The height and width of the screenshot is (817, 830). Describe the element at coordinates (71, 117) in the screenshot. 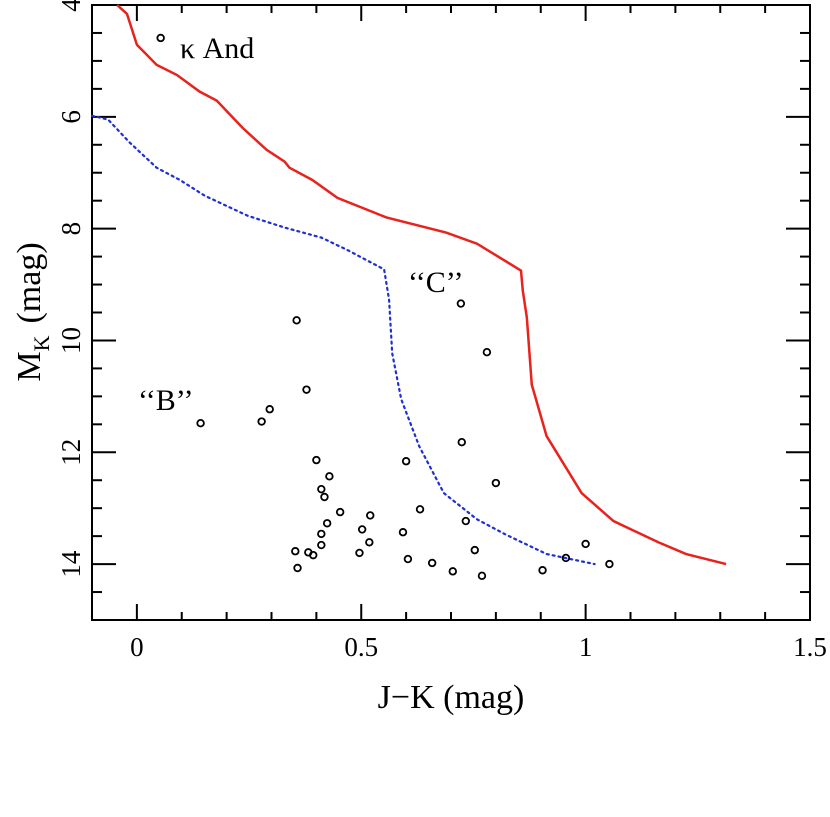

I see `y-tick-label: 6` at that location.